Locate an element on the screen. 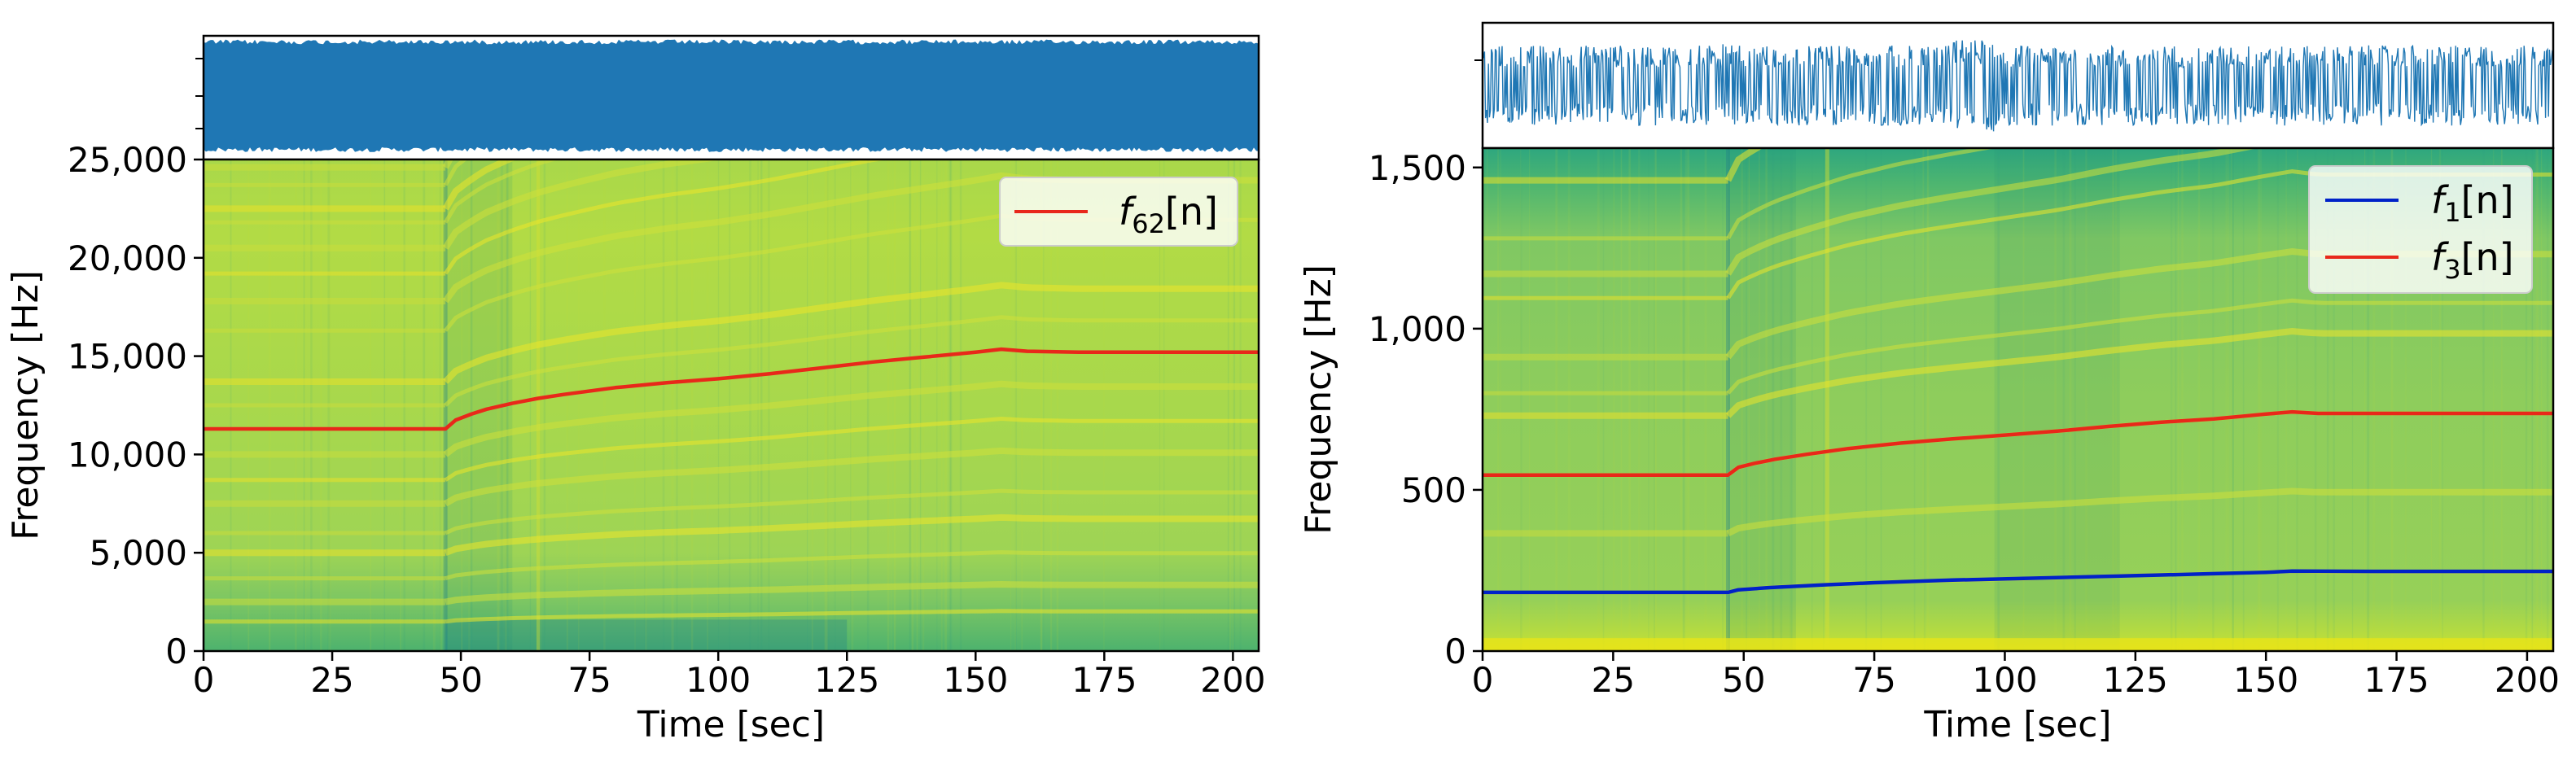  y-tick-label: 20,000 is located at coordinates (128, 258).